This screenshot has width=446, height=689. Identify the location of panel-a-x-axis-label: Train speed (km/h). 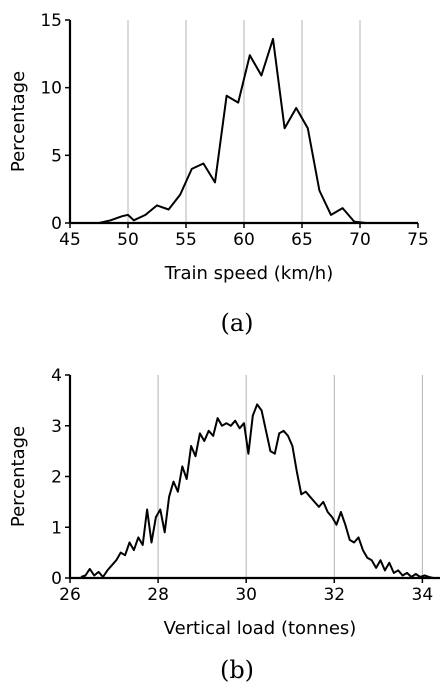
(249, 273).